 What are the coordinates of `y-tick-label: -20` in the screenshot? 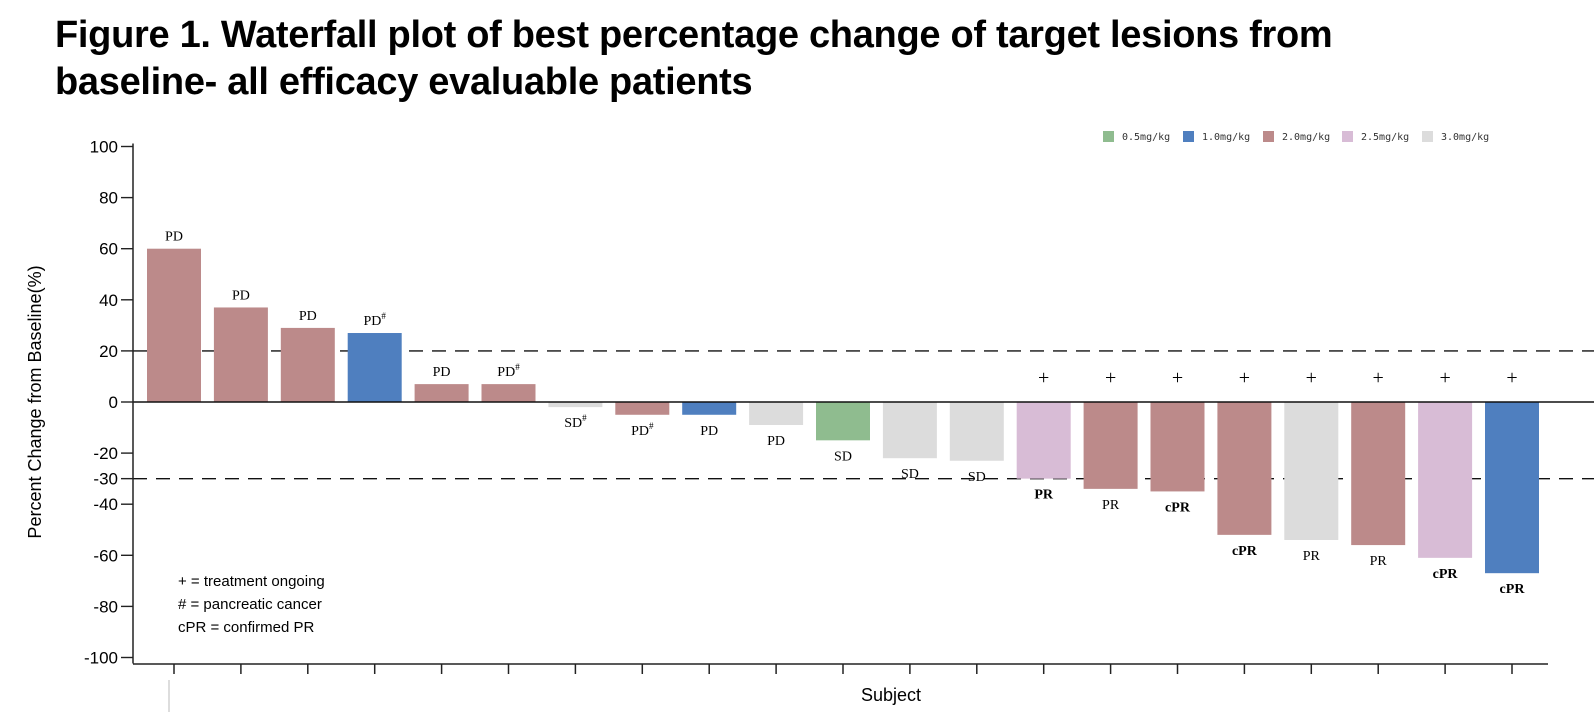 It's located at (105, 453).